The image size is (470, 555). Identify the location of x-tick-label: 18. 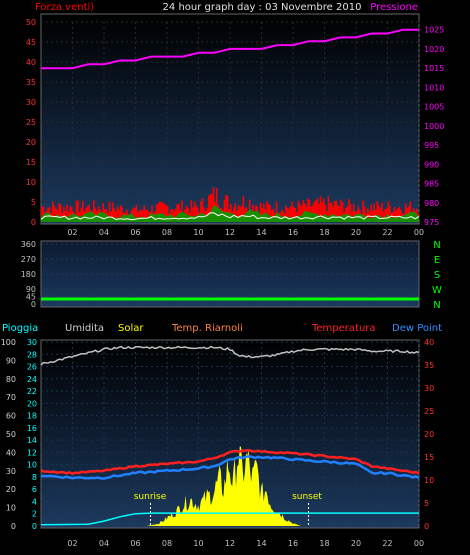
(324, 232).